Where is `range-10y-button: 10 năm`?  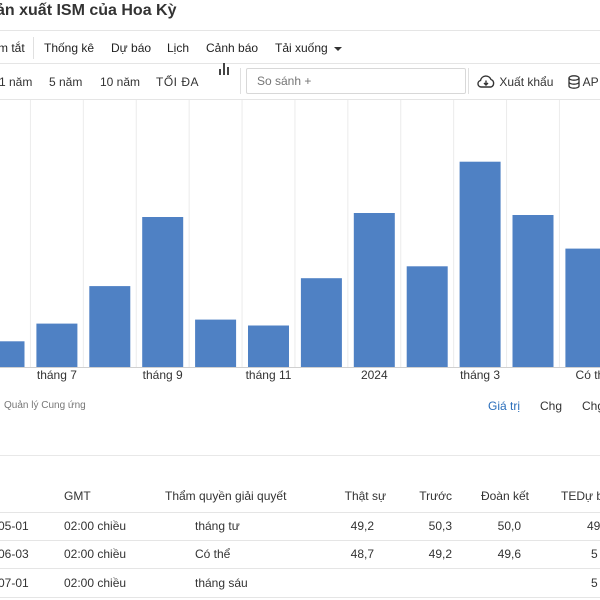
range-10y-button: 10 năm is located at coordinates (120, 82).